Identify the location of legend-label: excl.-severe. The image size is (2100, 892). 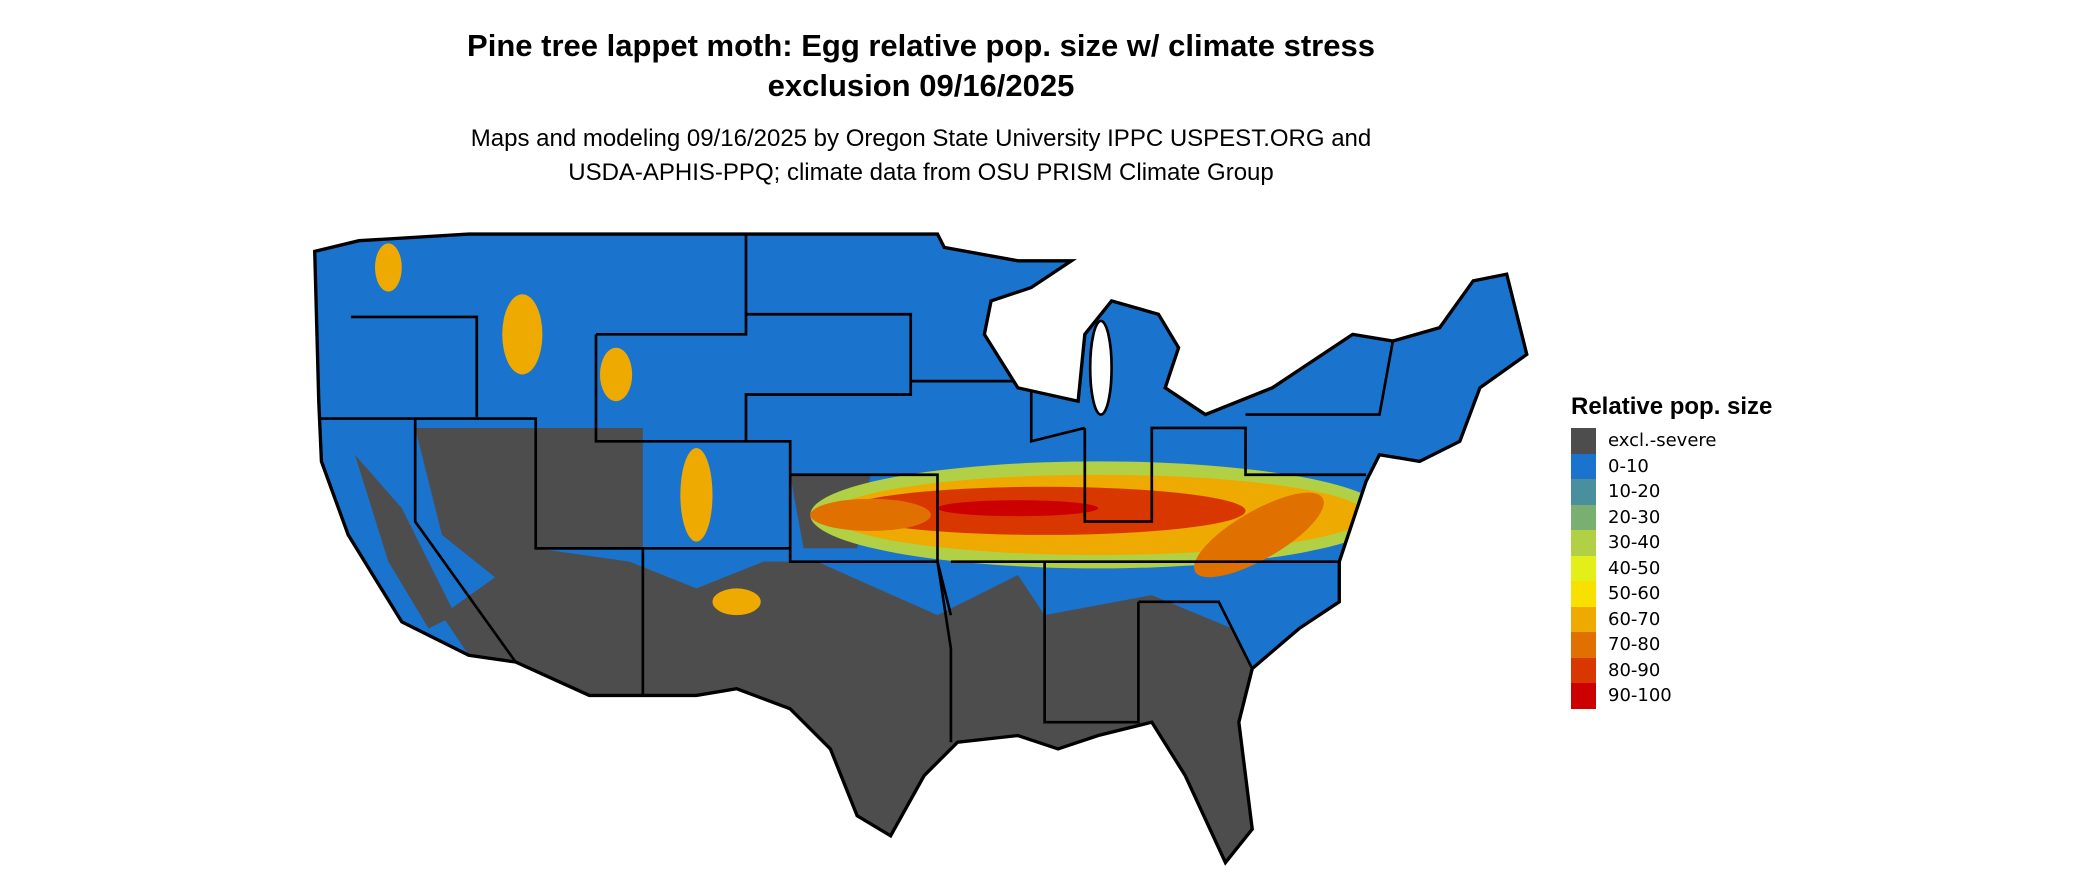
(1662, 441).